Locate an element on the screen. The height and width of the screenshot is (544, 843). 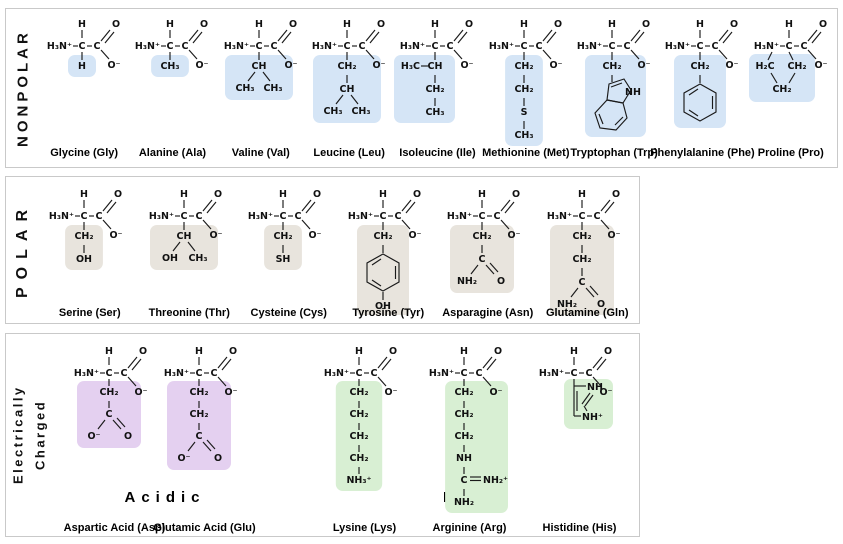
amino-acid-his: H H₃N⁺ C C O O⁻ NH NH⁺ Histidine (His) is located at coordinates (579, 437).